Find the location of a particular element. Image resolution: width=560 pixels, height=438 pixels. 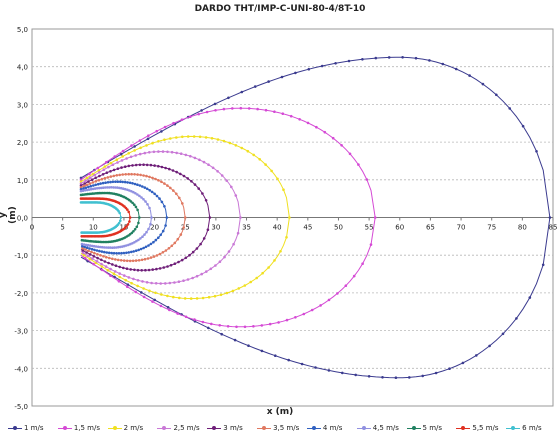

y-tick-label: 3,0 is located at coordinates (22, 105).